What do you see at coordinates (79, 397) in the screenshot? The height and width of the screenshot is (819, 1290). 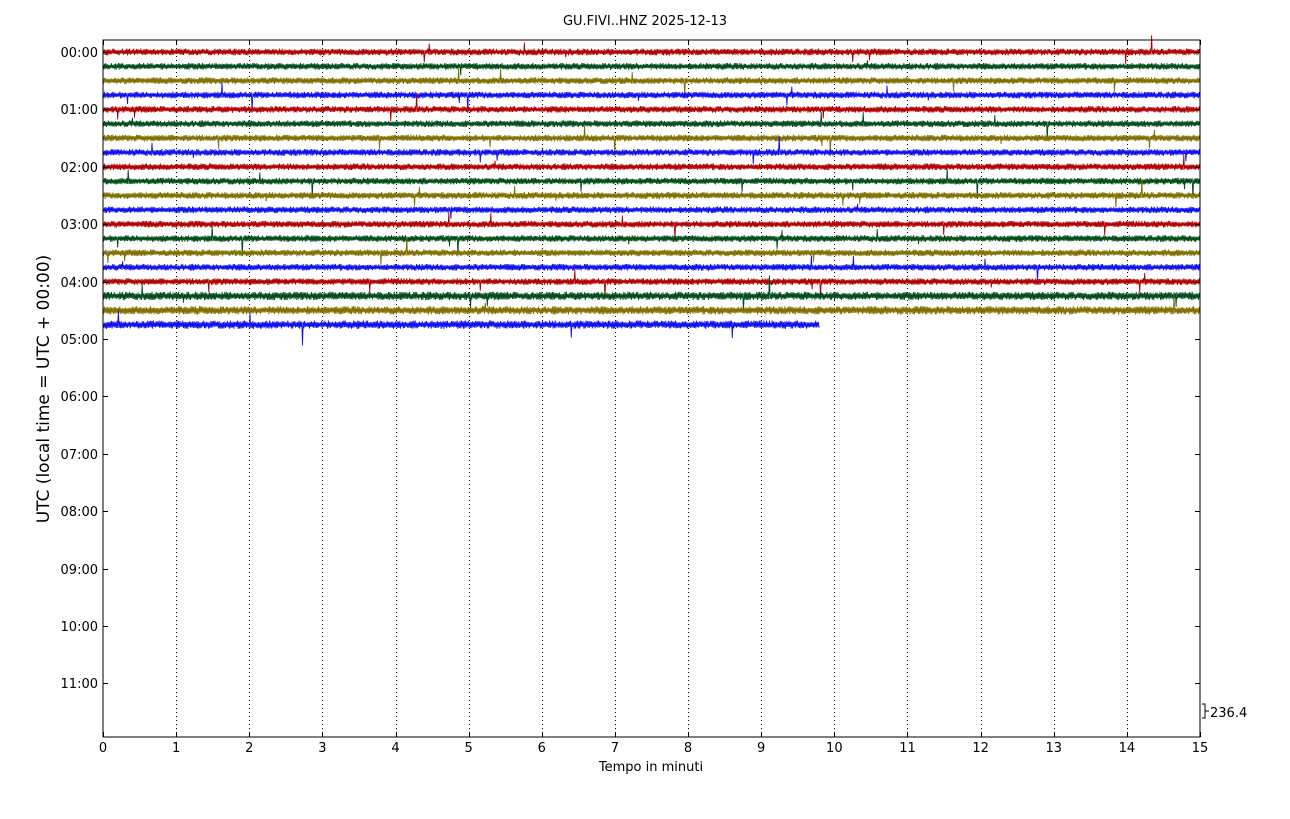 I see `y-tick-label-6: 06:00` at bounding box center [79, 397].